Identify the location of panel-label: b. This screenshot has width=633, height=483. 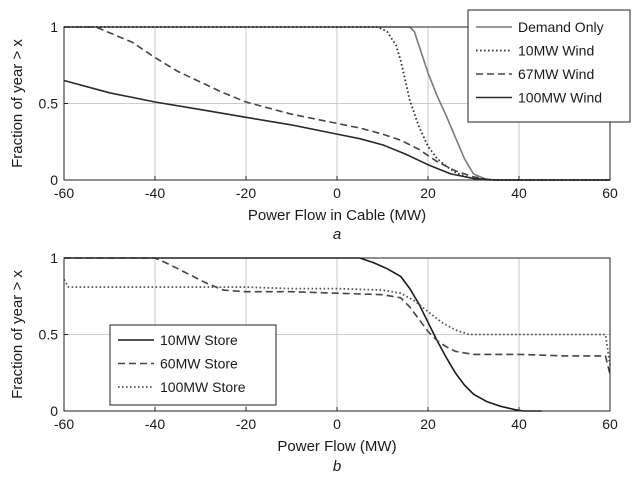
(337, 466).